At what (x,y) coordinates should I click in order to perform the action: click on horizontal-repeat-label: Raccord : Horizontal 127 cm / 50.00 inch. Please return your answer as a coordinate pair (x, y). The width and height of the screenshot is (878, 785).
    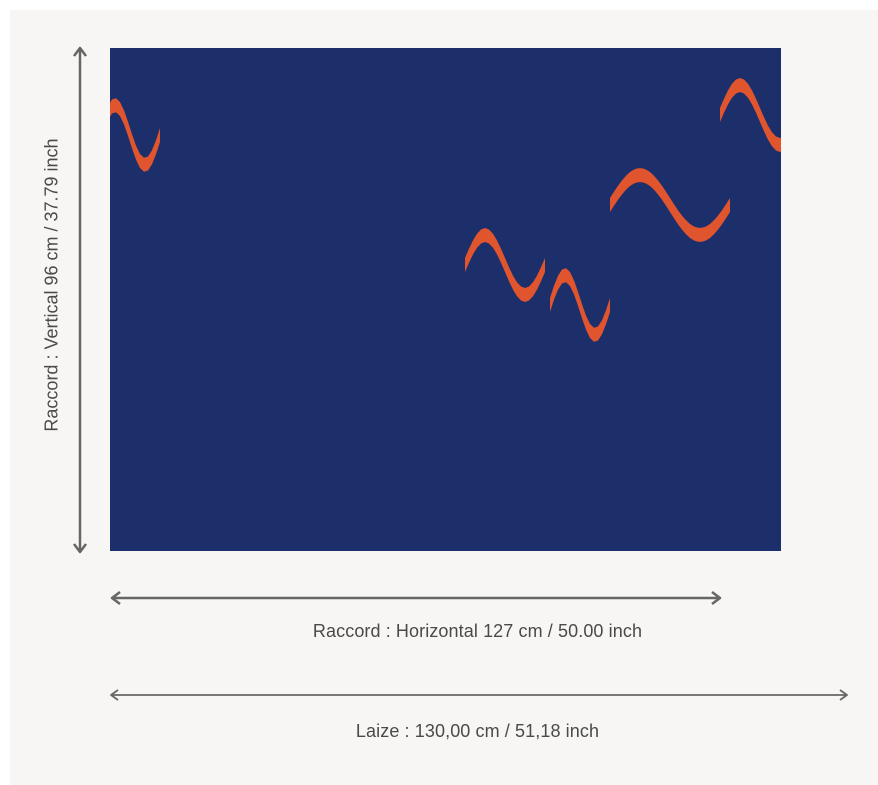
    Looking at the image, I should click on (477, 631).